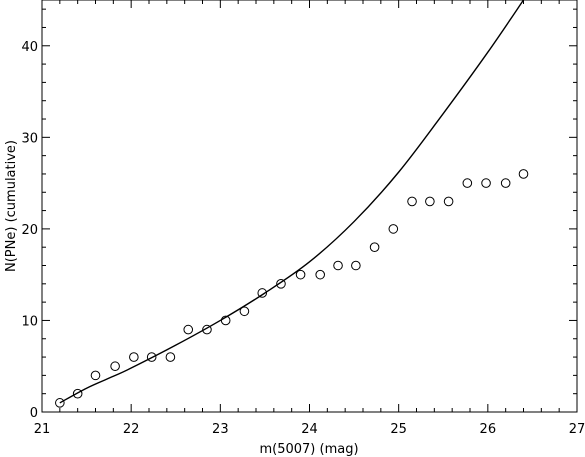 The width and height of the screenshot is (585, 457). Describe the element at coordinates (29, 321) in the screenshot. I see `y-tick-label: 10` at that location.